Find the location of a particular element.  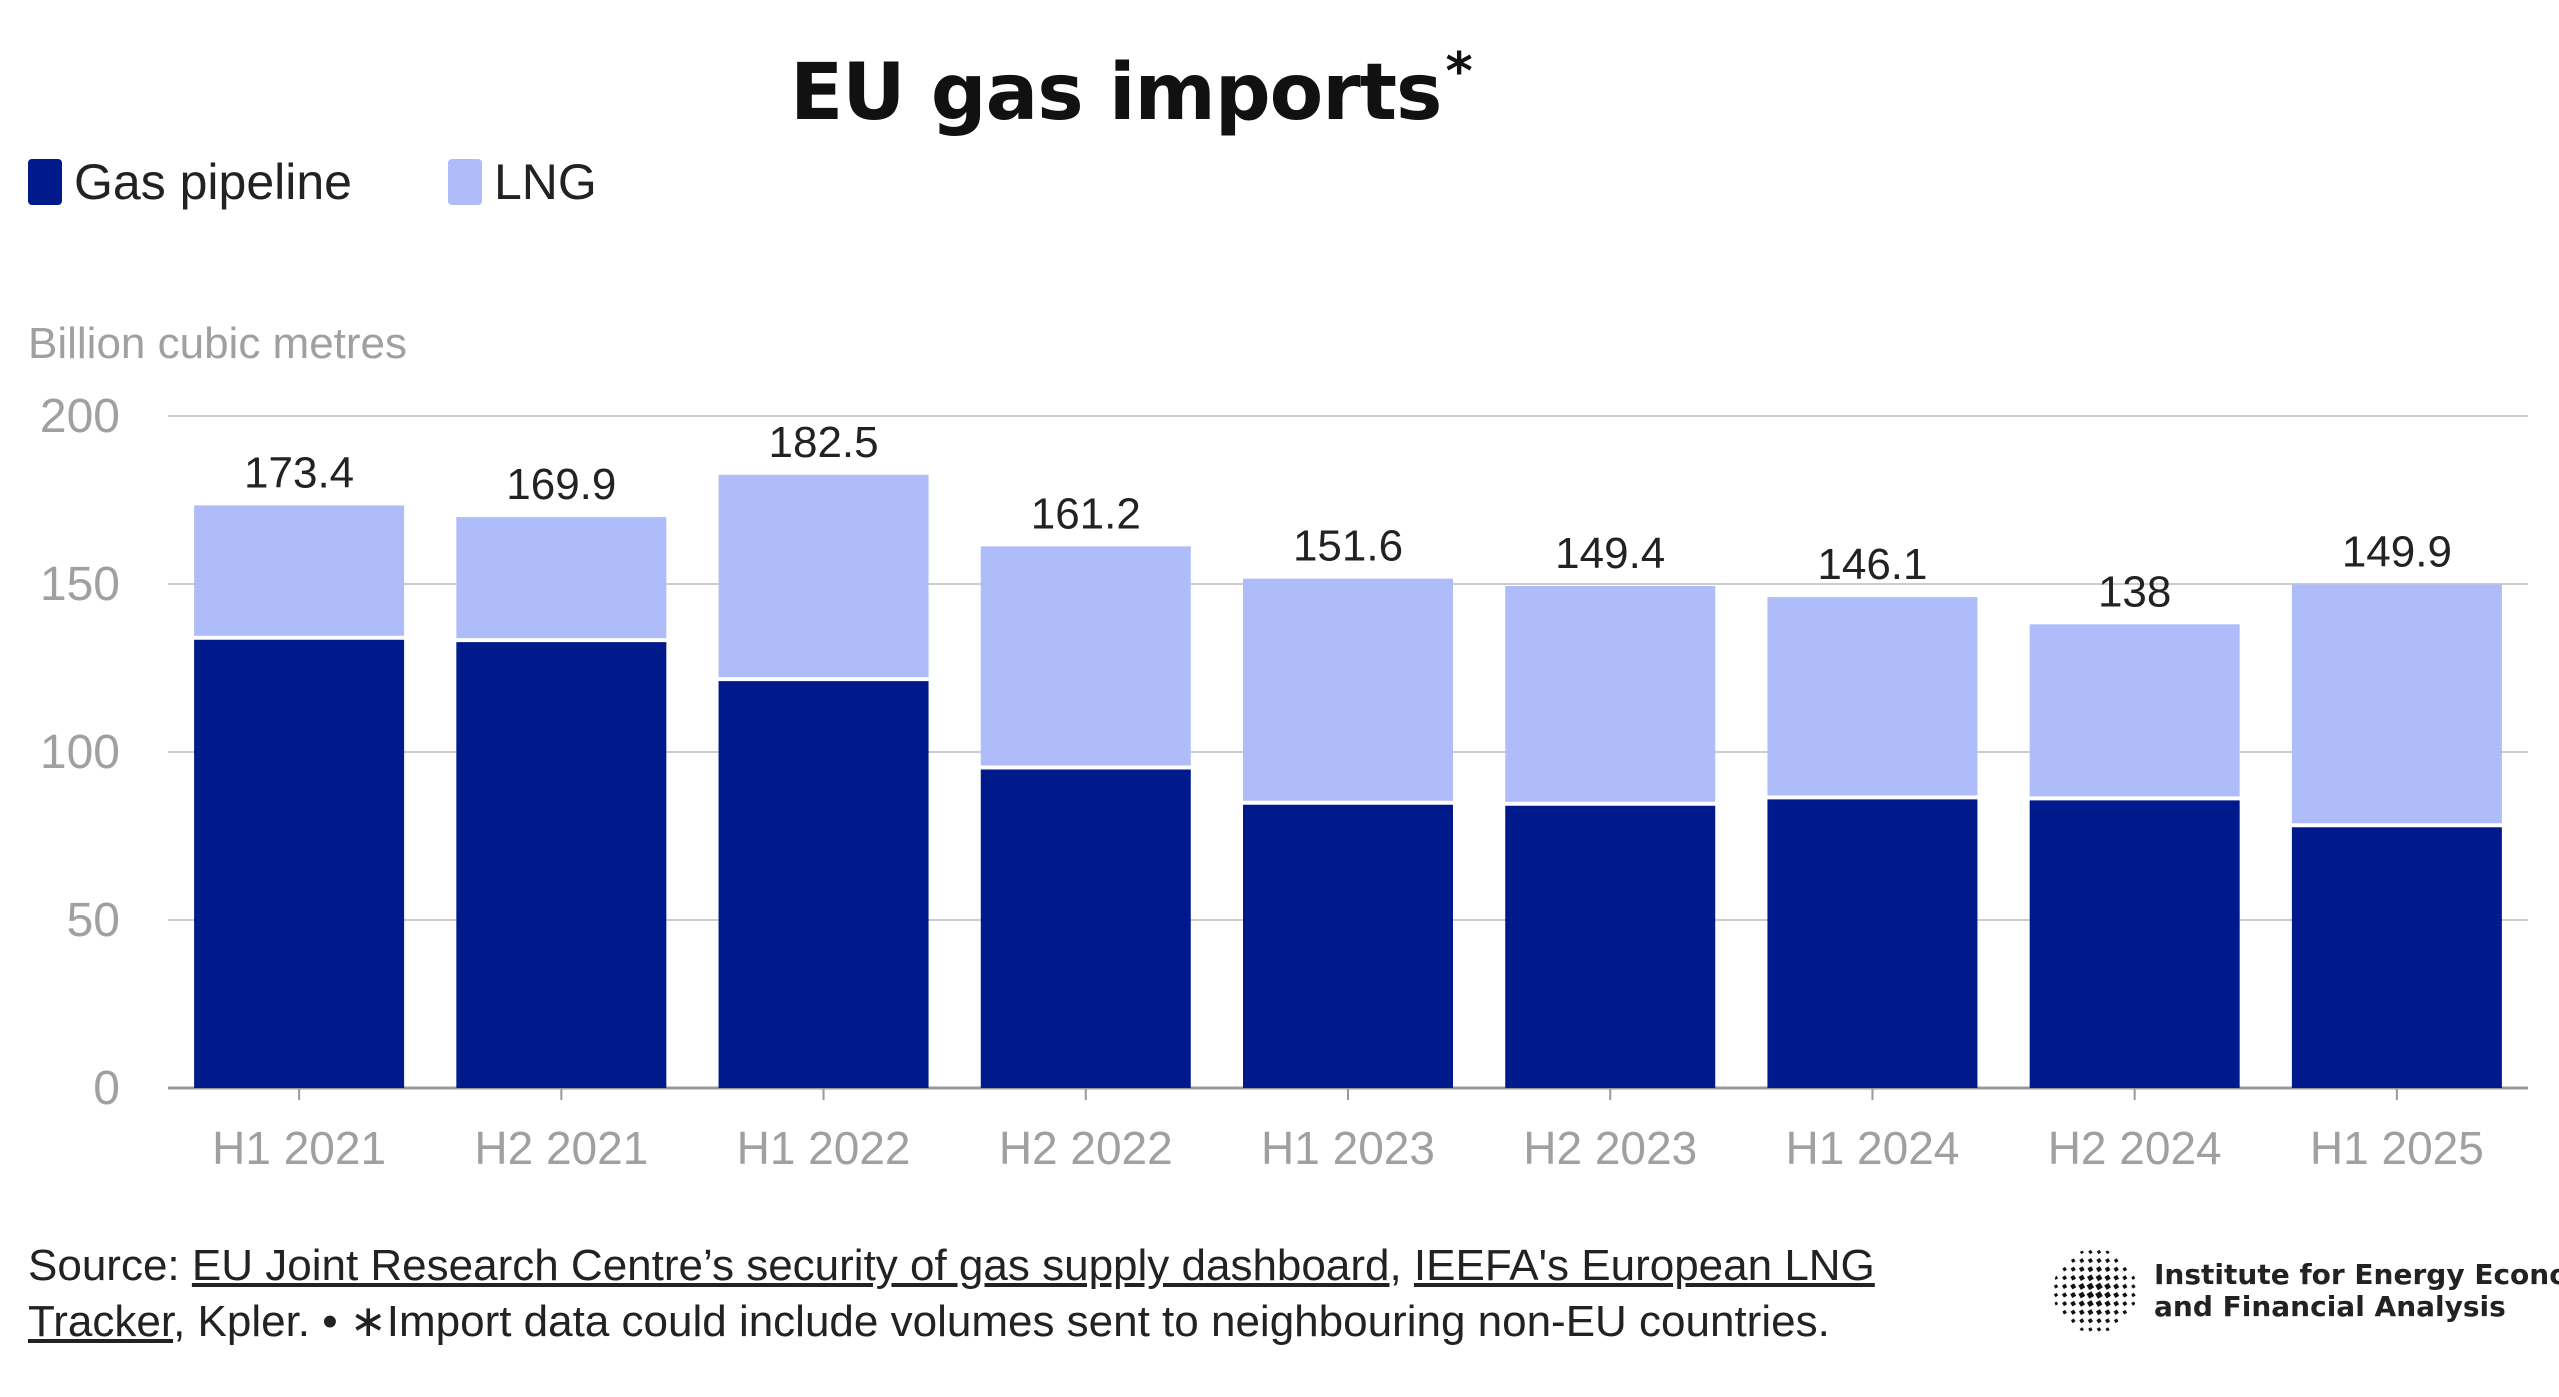

data-label-total-1: 169.9 is located at coordinates (561, 484).